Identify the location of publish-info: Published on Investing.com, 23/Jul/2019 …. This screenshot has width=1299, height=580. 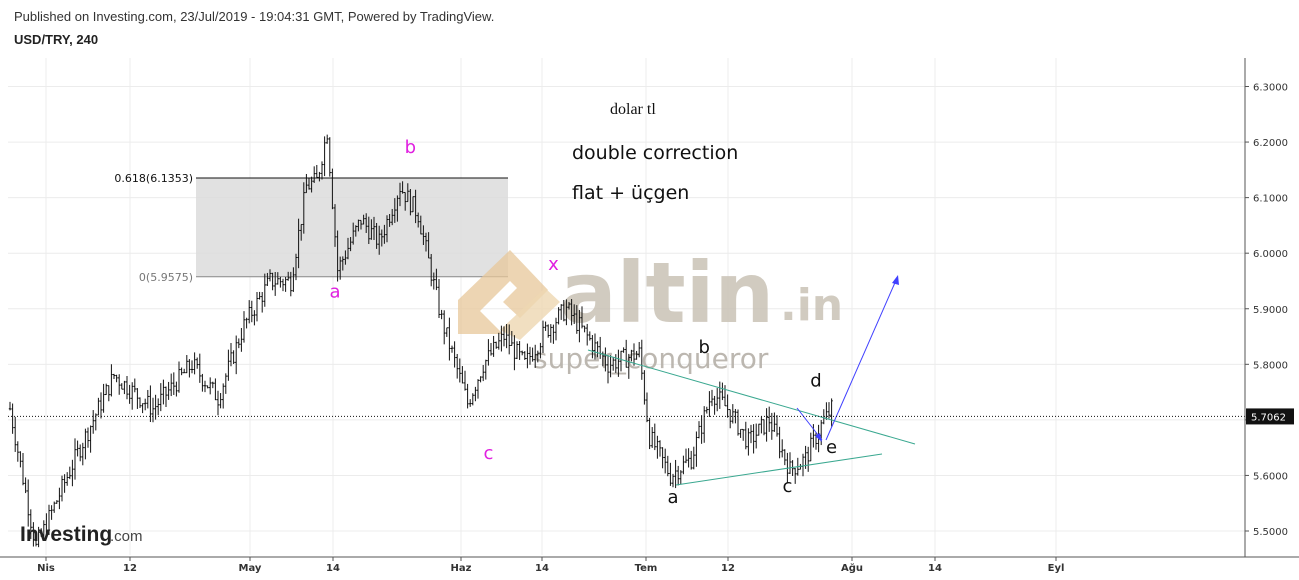
(254, 16).